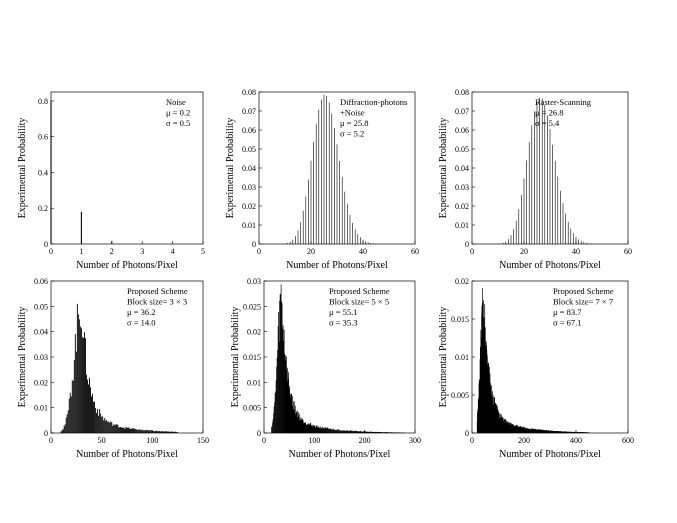 The height and width of the screenshot is (523, 677). Describe the element at coordinates (462, 111) in the screenshot. I see `y-tick-label: 0.07` at that location.